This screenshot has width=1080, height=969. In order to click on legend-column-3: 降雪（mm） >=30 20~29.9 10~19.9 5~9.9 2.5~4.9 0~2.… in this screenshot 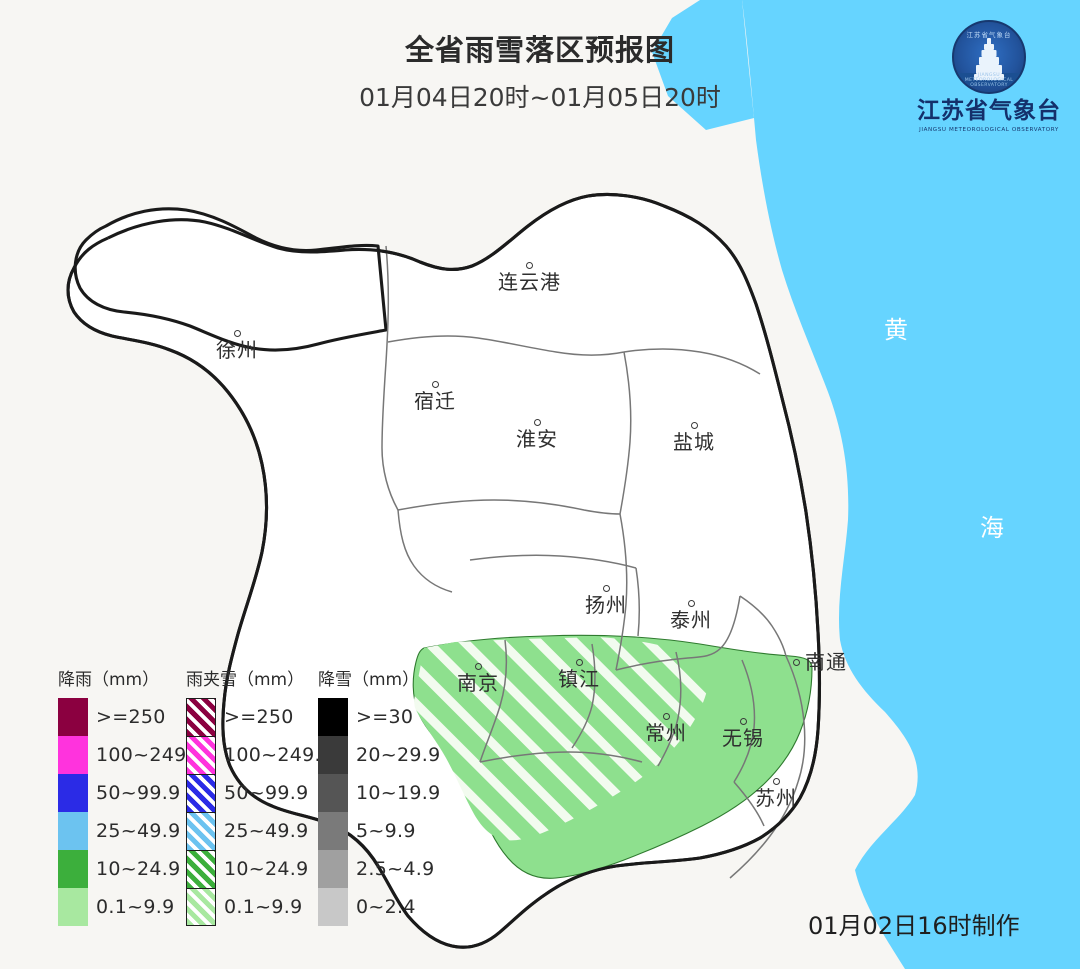, I will do `click(379, 798)`.